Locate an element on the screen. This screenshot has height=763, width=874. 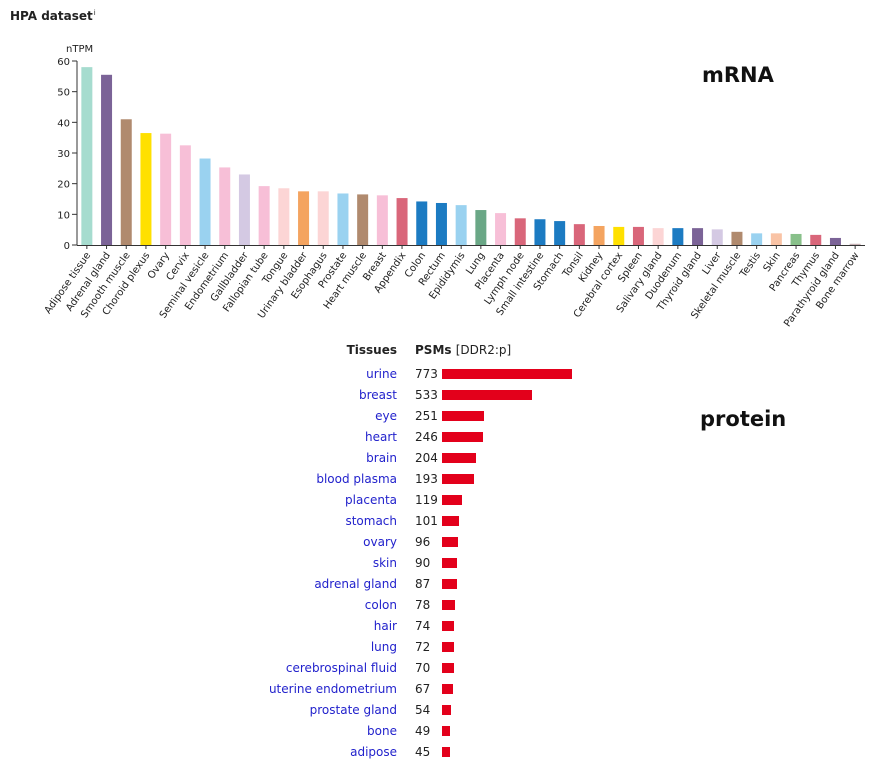
dataset-title: HPA dataseti is located at coordinates (53, 16).